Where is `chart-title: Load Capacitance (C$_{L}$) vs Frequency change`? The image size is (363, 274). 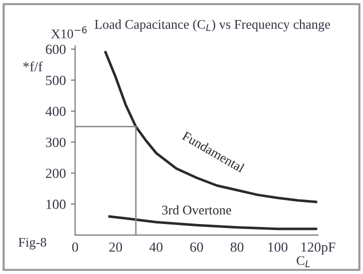 chart-title: Load Capacitance (C$_{L}$) vs Frequency change is located at coordinates (212, 26).